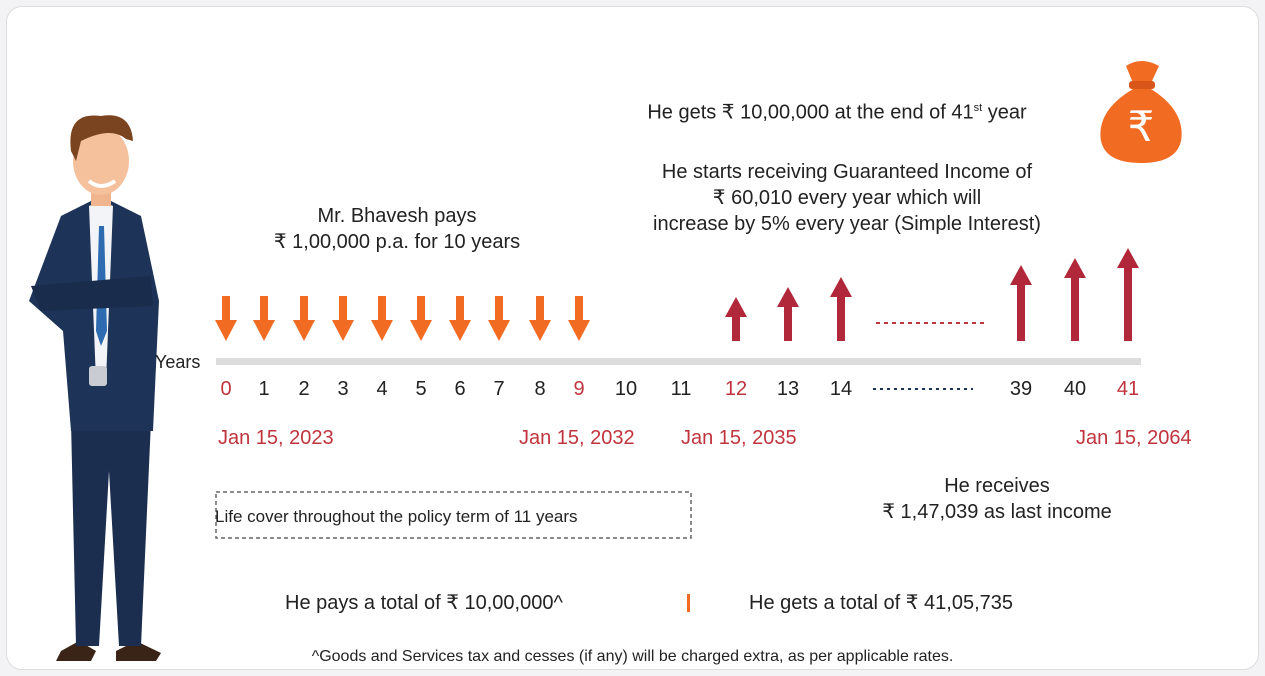  Describe the element at coordinates (881, 603) in the screenshot. I see `total-gets: He gets a total of ₹ 41,05,735` at that location.